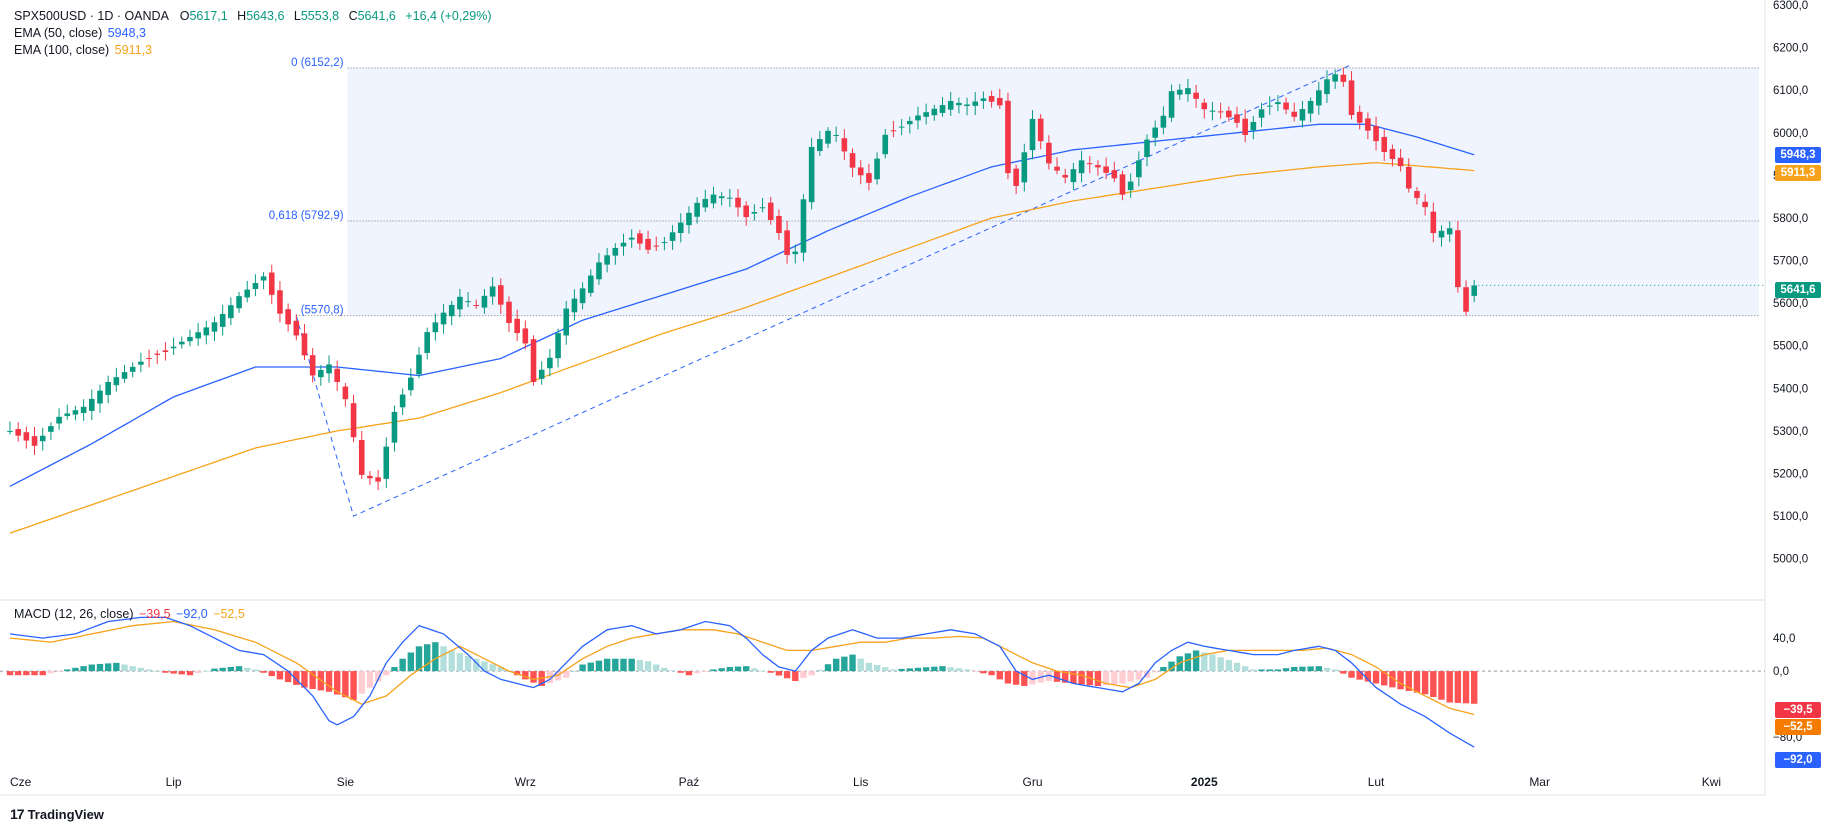 This screenshot has width=1835, height=831. Describe the element at coordinates (74, 614) in the screenshot. I see `macd-label: MACD (12, 26, close)` at that location.